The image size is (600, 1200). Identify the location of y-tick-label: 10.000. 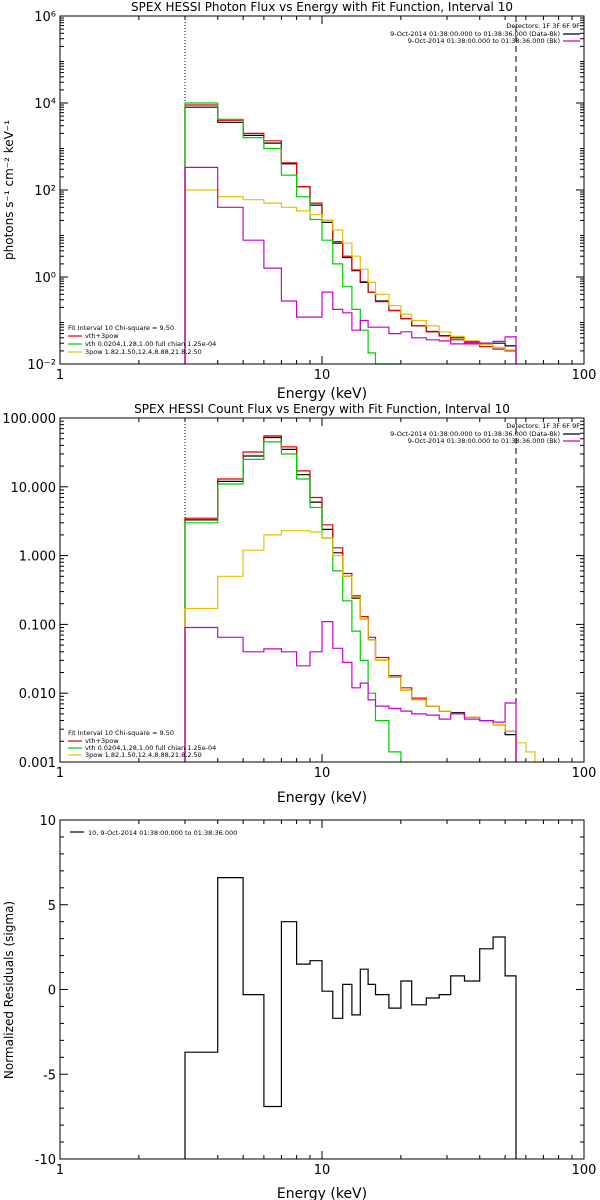
(34, 488).